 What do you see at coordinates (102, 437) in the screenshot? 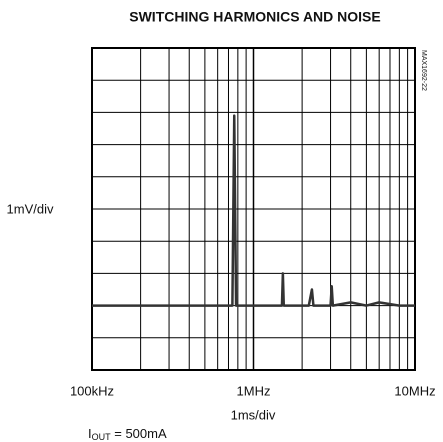
I see `annotation-subscript: OUT` at bounding box center [102, 437].